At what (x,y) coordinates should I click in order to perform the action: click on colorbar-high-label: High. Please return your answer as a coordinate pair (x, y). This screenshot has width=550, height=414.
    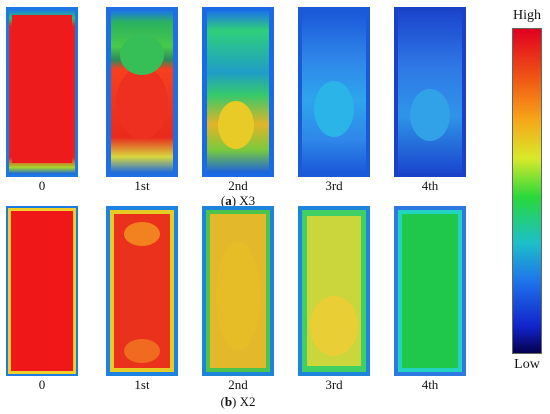
    Looking at the image, I should click on (527, 15).